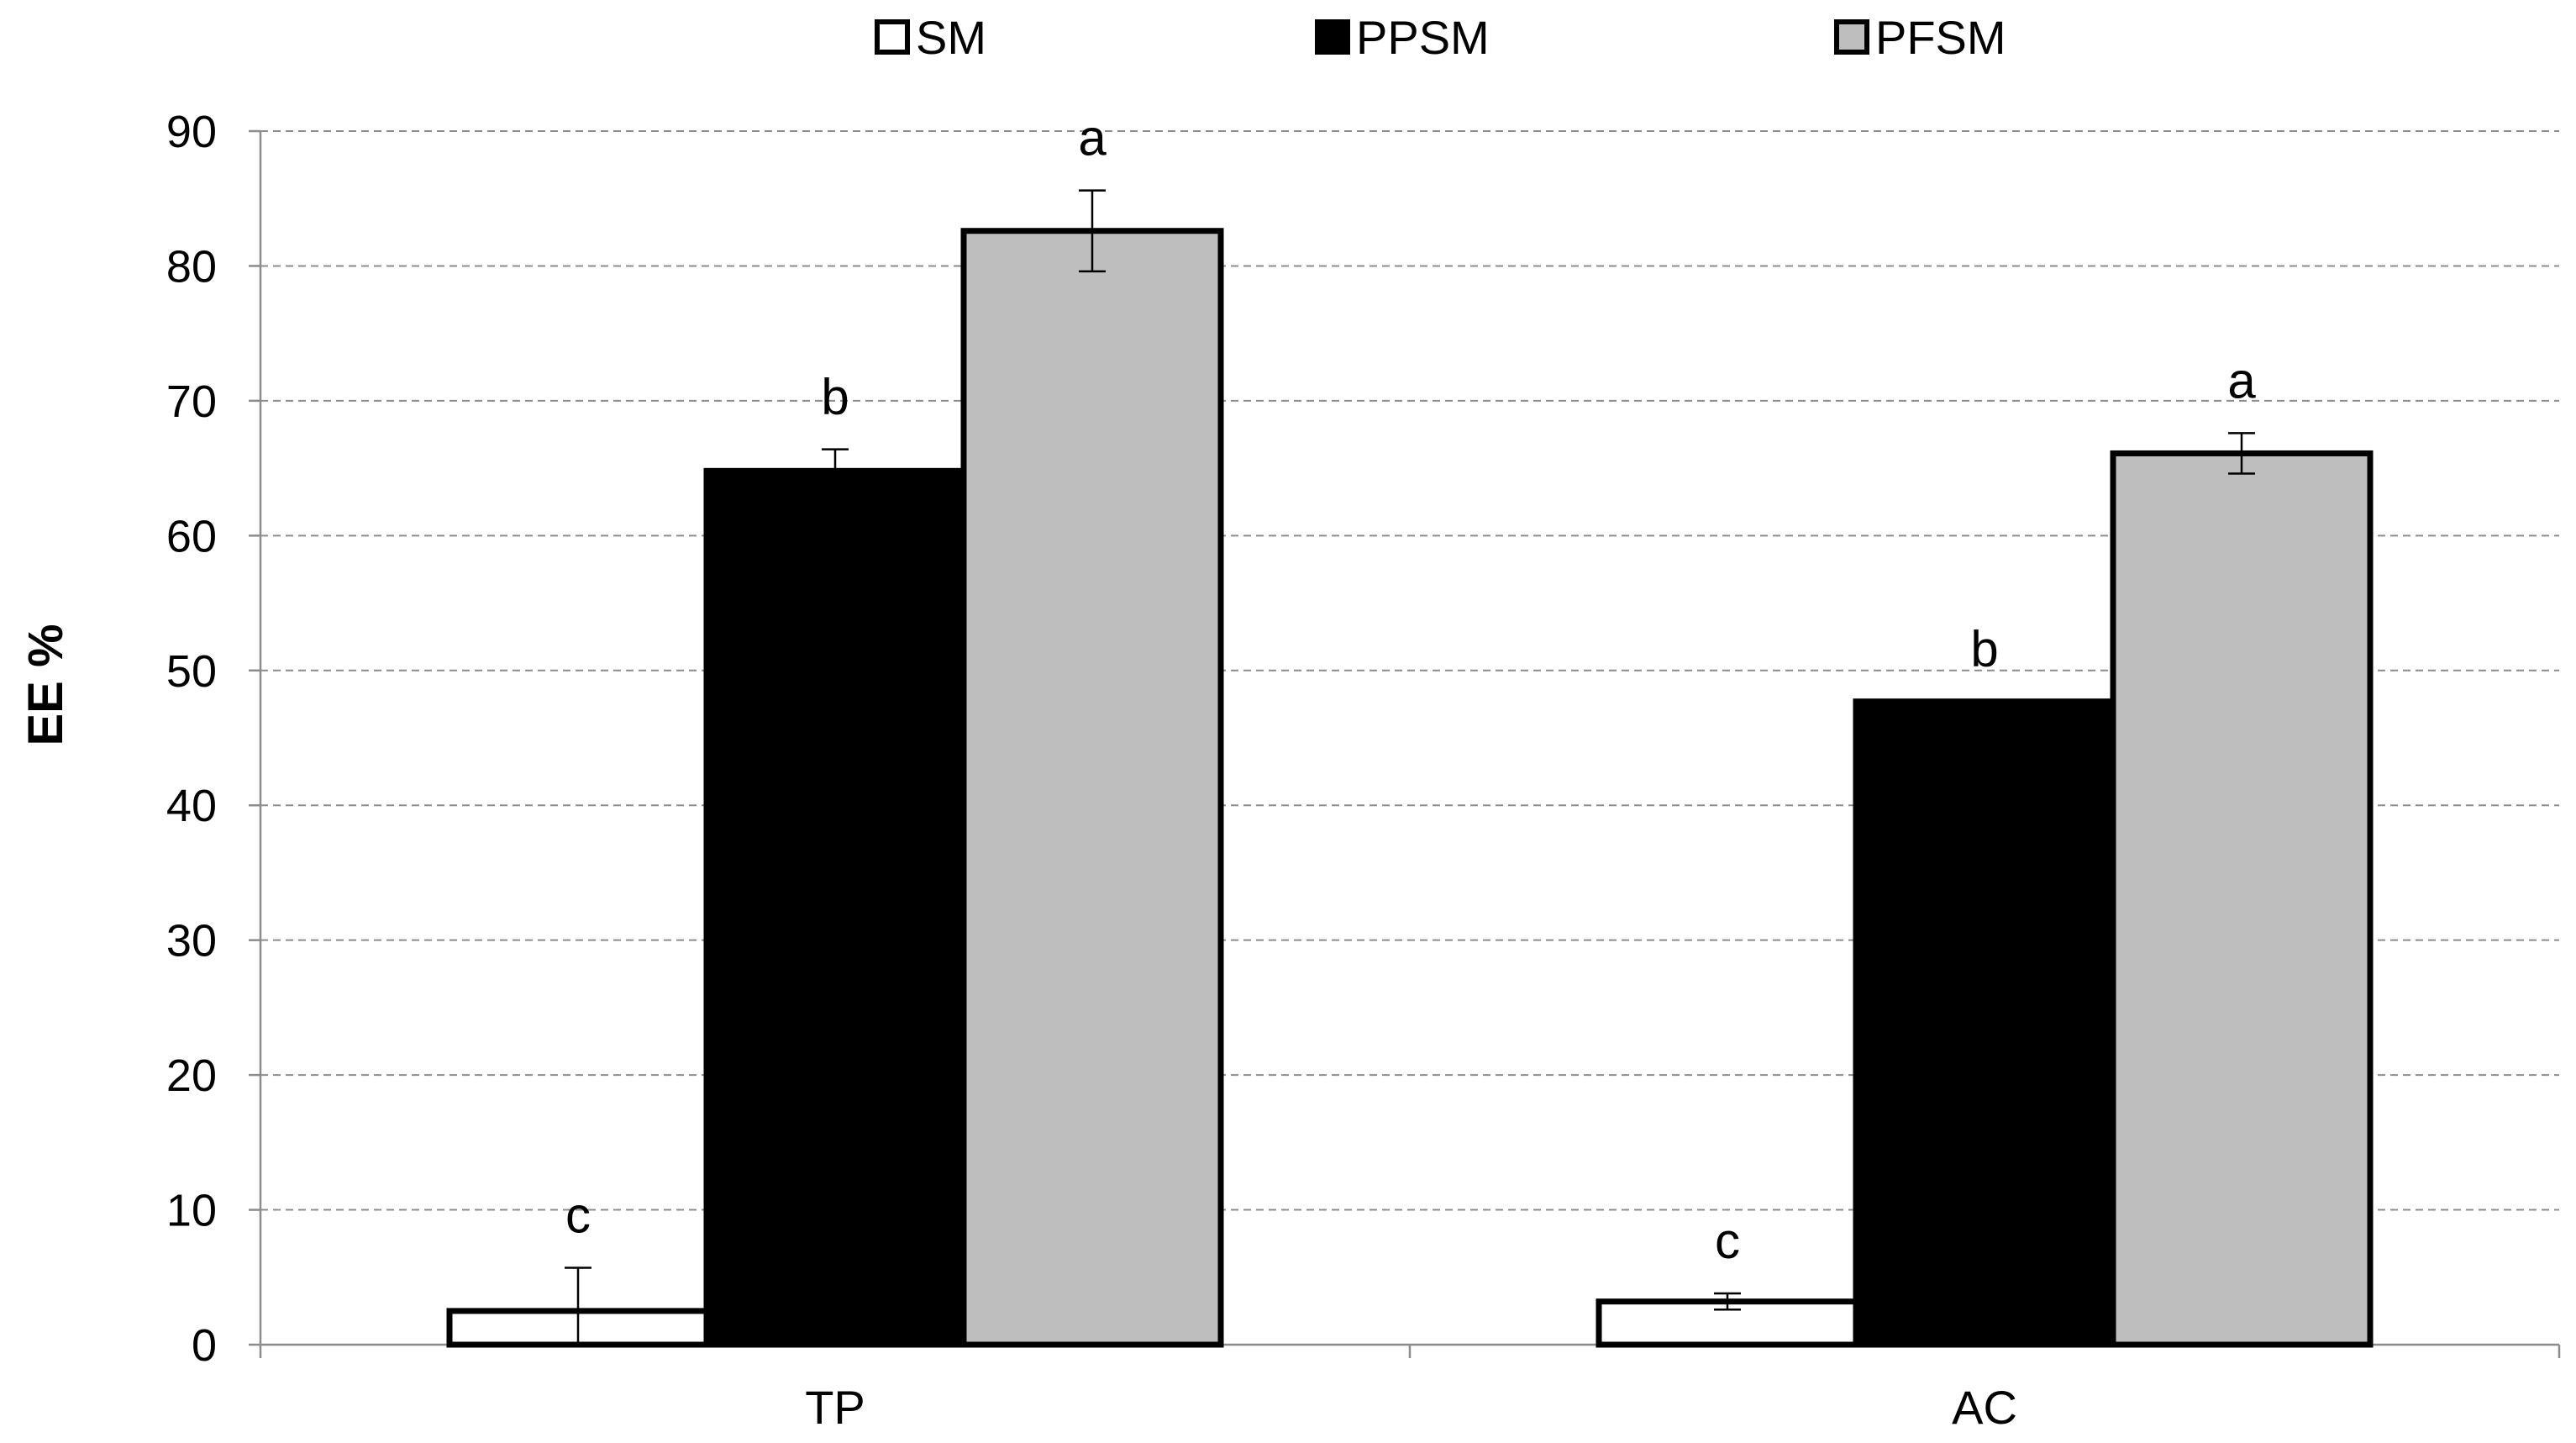  I want to click on x-tick-label-tp: TP, so click(835, 1407).